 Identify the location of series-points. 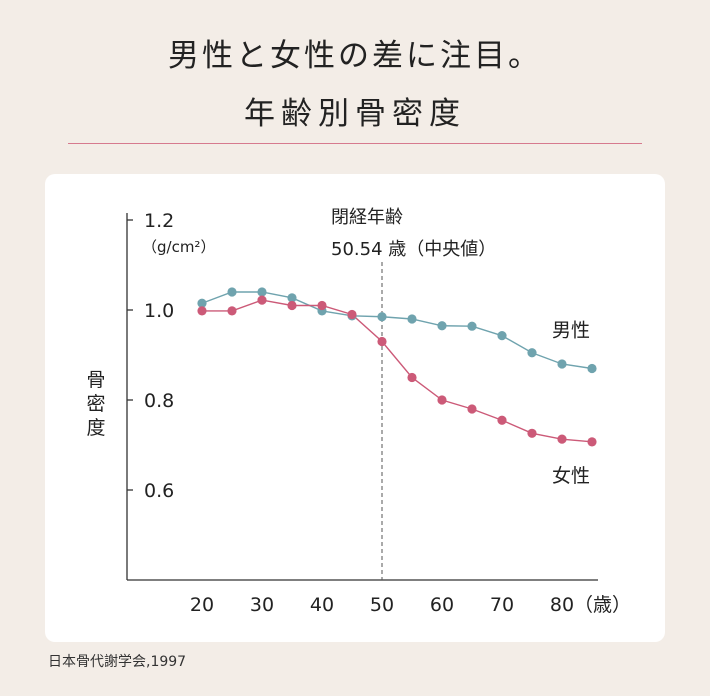
(397, 367).